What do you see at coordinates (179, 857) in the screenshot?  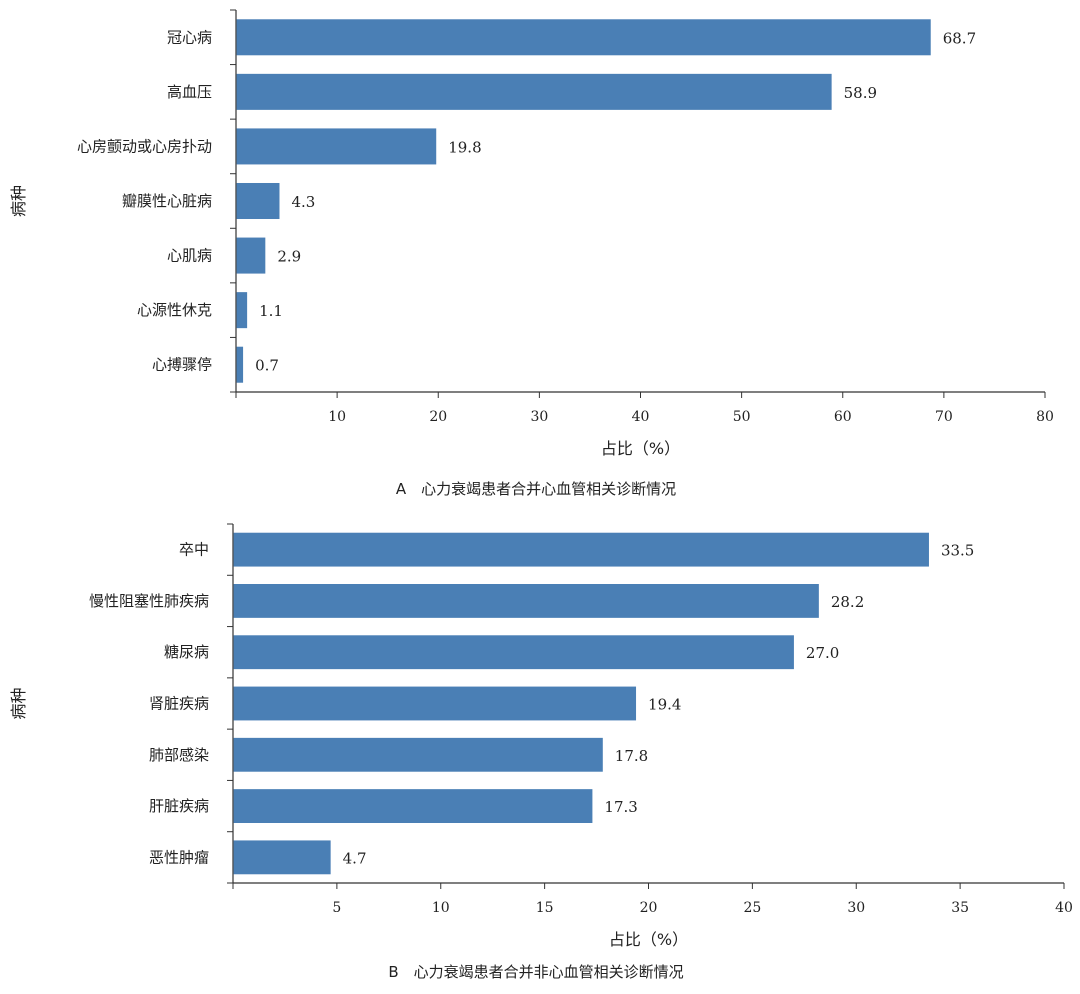 I see `panel-b-category-label: 恶性肿瘤` at bounding box center [179, 857].